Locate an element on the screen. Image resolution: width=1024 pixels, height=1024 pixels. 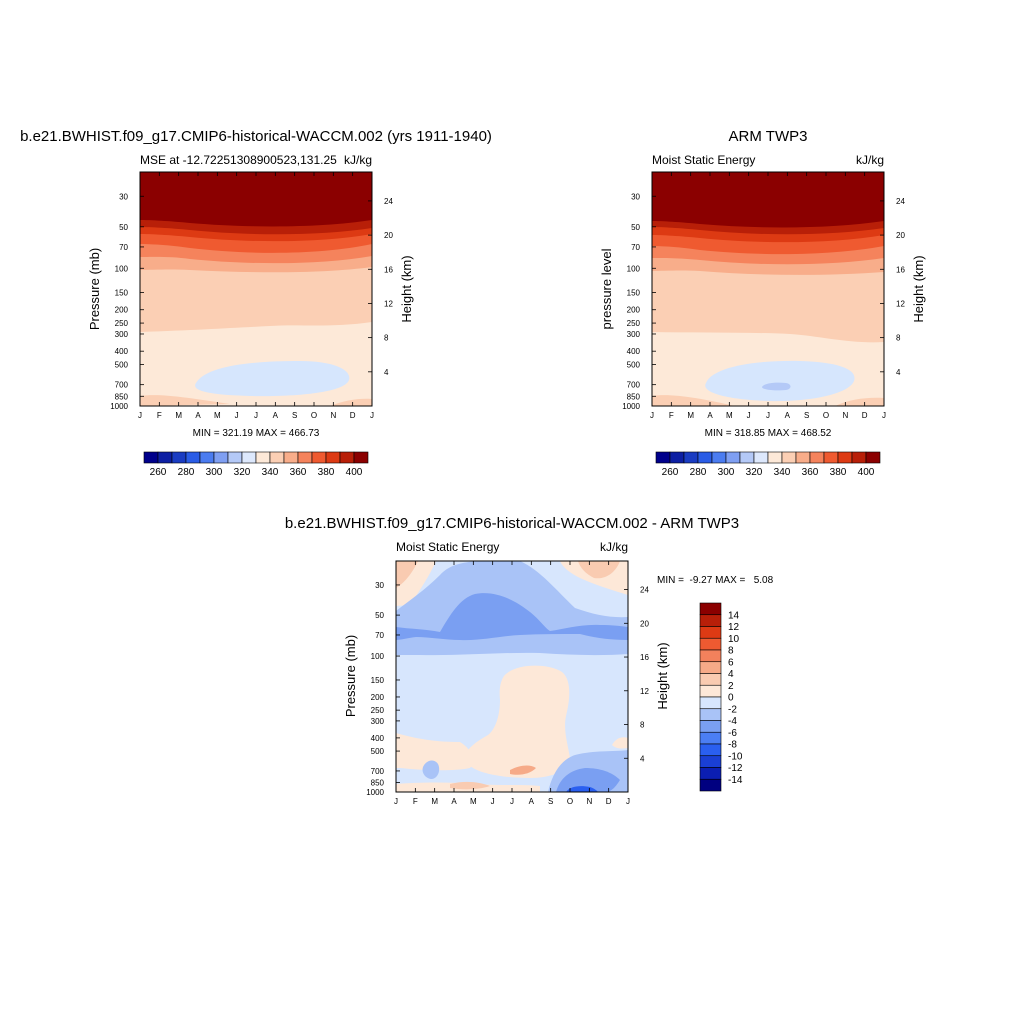
colorbar-label: 260 is located at coordinates (158, 472).